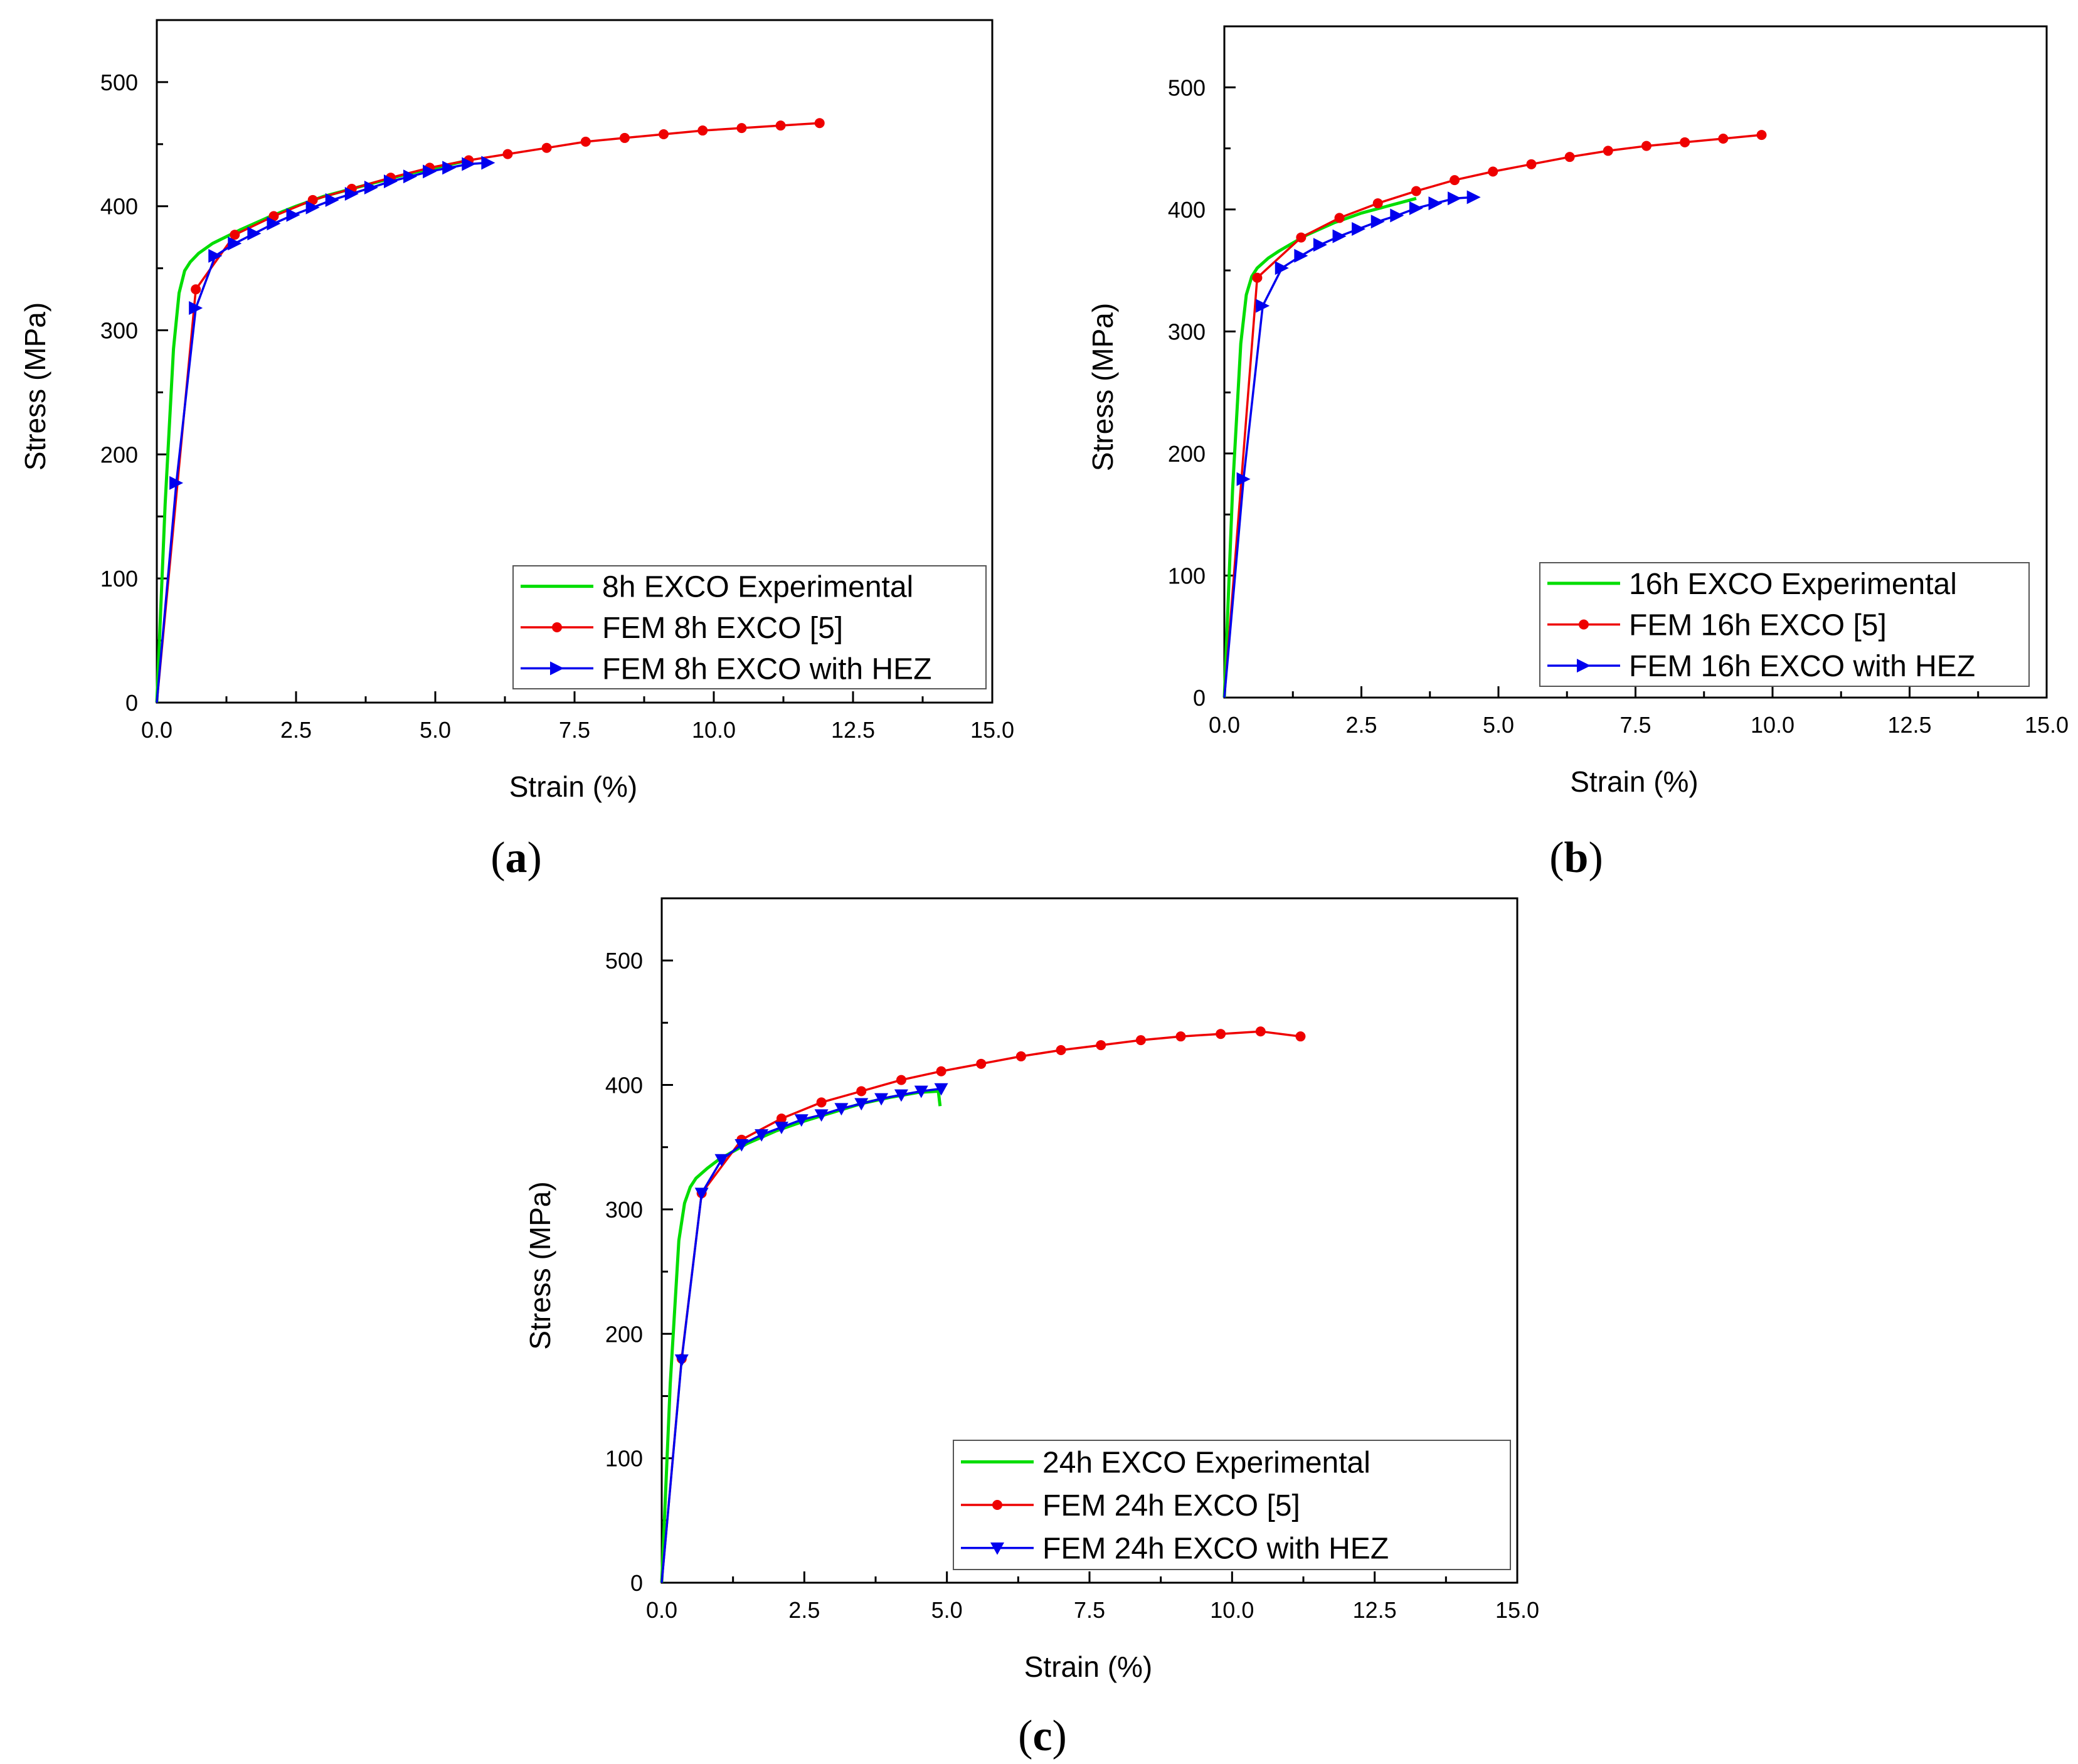 The height and width of the screenshot is (1764, 2078). Describe the element at coordinates (296, 730) in the screenshot. I see `x-tick-label: 2.5` at that location.